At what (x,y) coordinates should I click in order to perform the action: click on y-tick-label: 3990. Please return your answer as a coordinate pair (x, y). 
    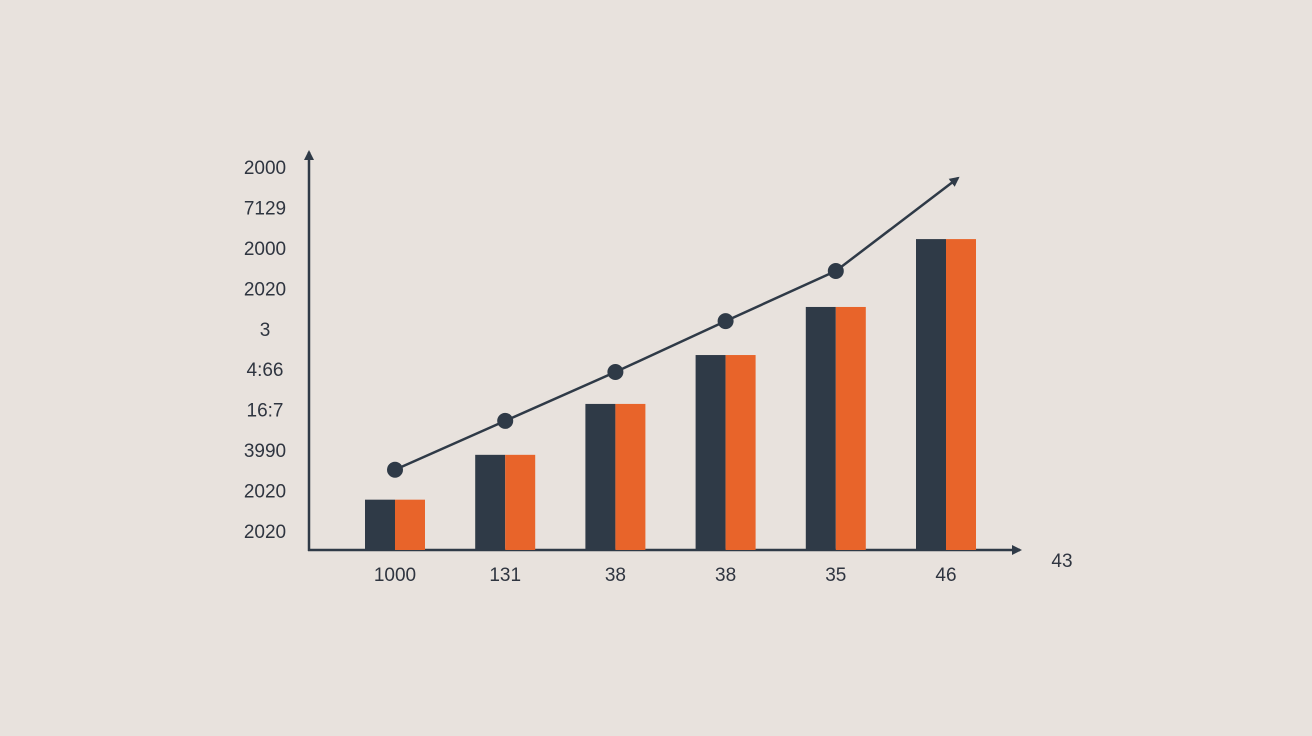
    Looking at the image, I should click on (265, 451).